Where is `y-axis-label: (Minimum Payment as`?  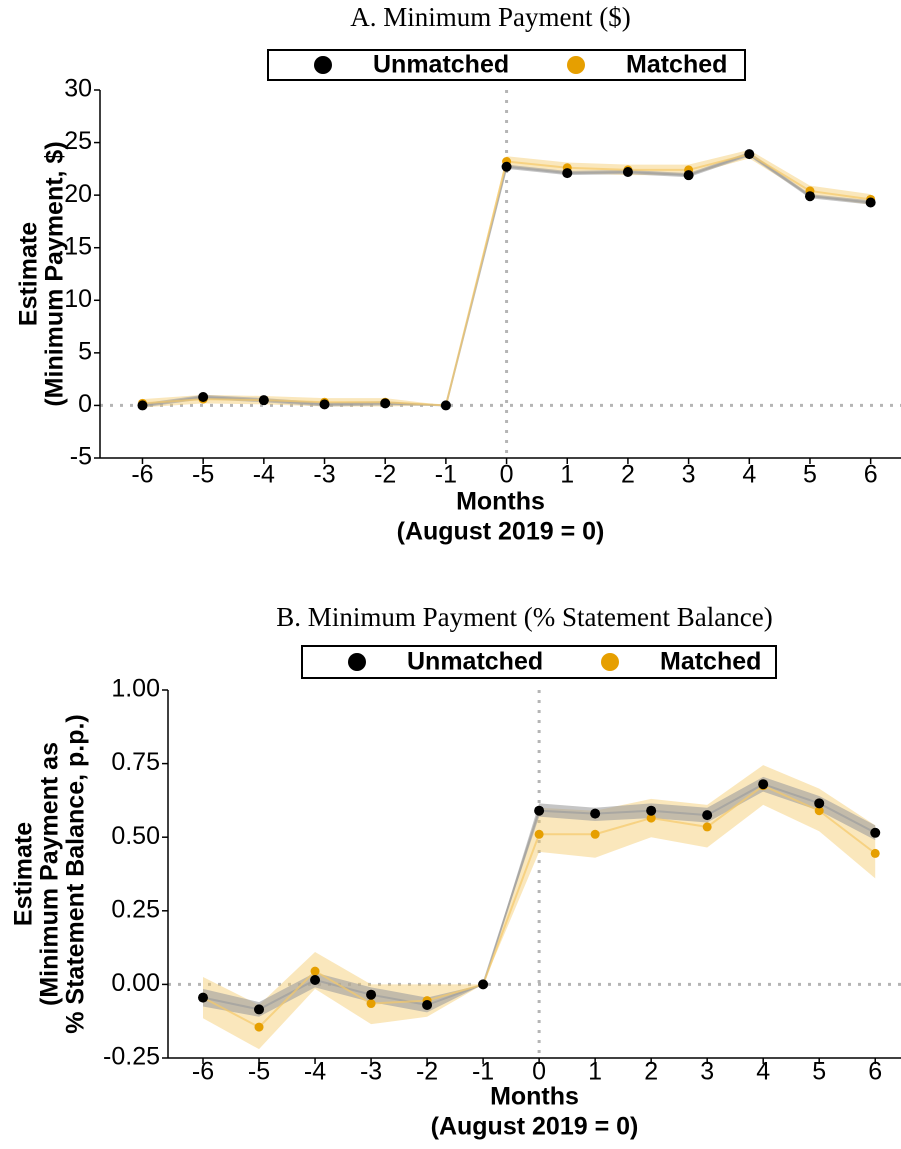 y-axis-label: (Minimum Payment as is located at coordinates (50, 874).